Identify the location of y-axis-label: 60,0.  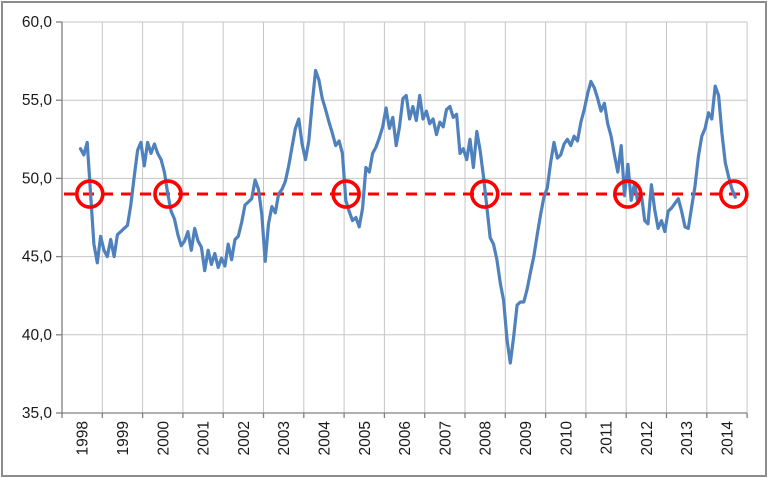
(37, 22).